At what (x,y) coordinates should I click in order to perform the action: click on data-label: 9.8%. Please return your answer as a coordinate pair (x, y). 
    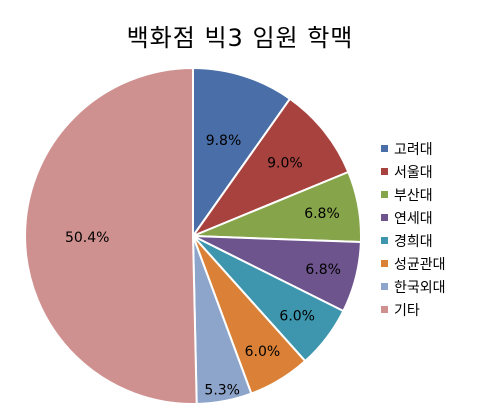
    Looking at the image, I should click on (224, 141).